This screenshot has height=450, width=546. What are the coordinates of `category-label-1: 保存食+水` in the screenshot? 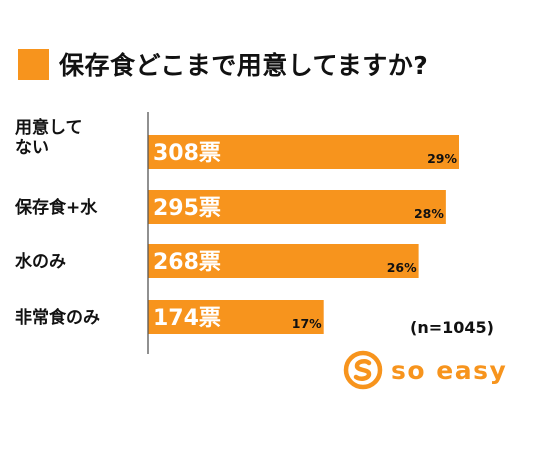 It's located at (56, 207).